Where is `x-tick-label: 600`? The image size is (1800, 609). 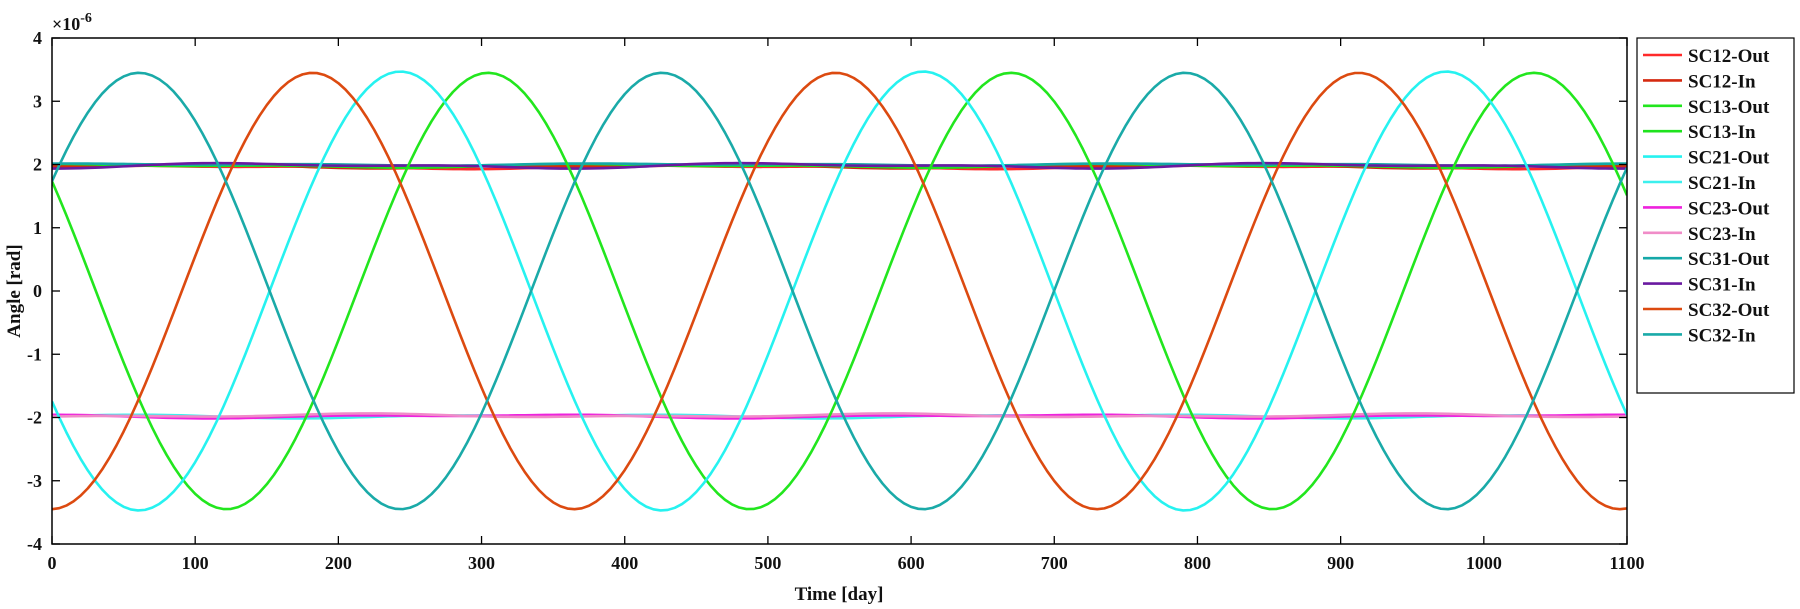
x-tick-label: 600 is located at coordinates (911, 563).